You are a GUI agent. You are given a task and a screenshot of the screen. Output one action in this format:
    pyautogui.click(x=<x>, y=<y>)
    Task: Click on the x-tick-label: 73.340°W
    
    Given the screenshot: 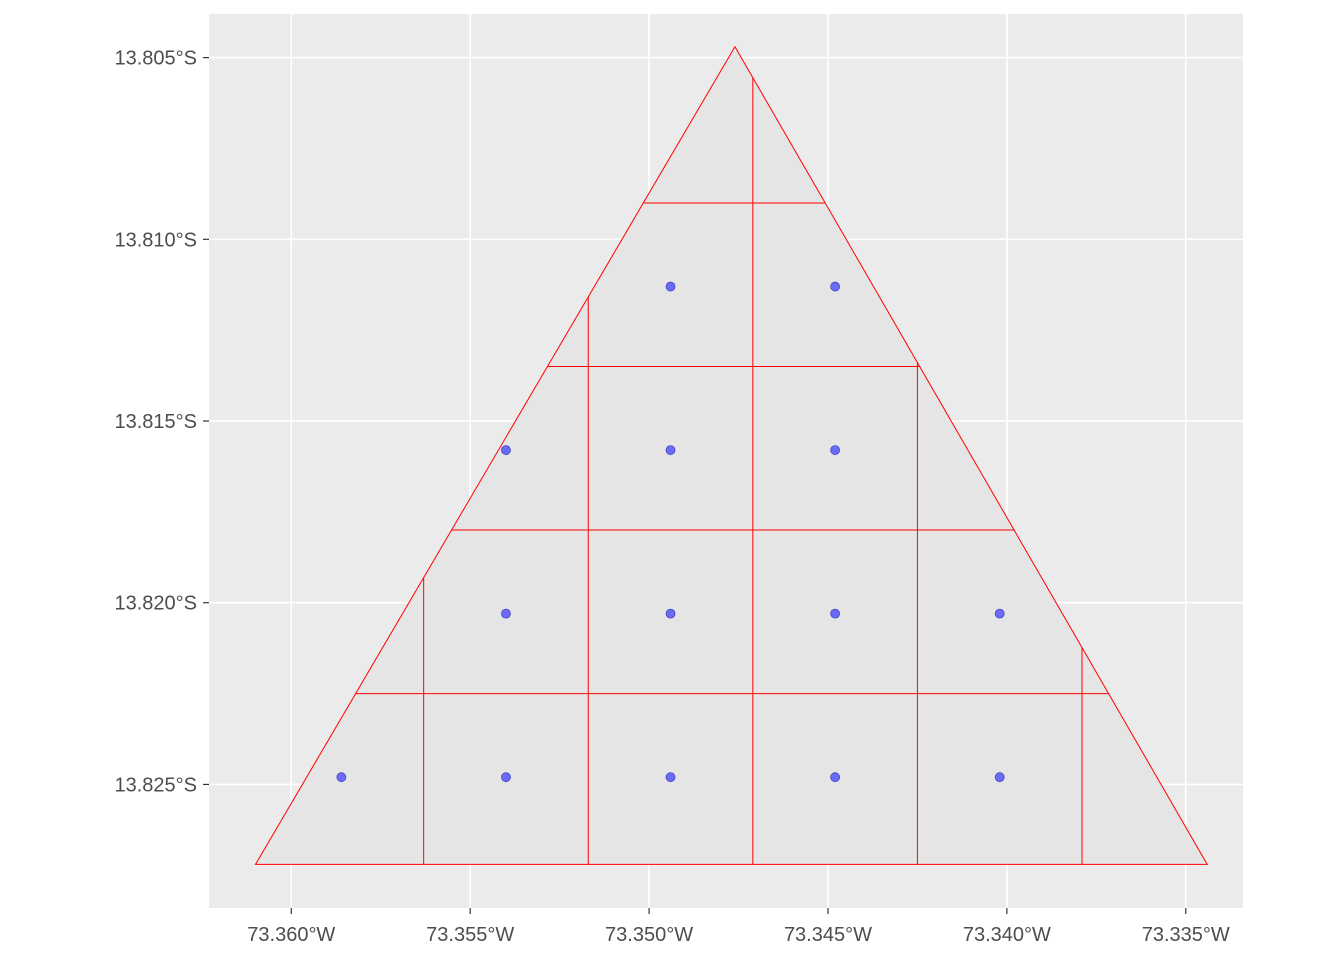 What is the action you would take?
    pyautogui.click(x=1007, y=935)
    